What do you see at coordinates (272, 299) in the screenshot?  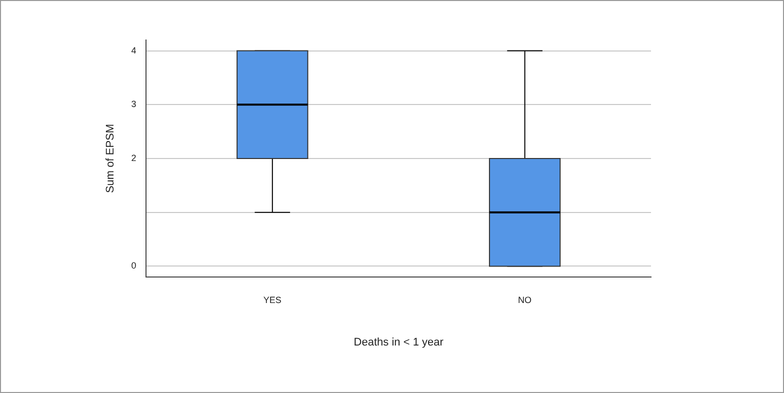 I see `x-tick-label: YES` at bounding box center [272, 299].